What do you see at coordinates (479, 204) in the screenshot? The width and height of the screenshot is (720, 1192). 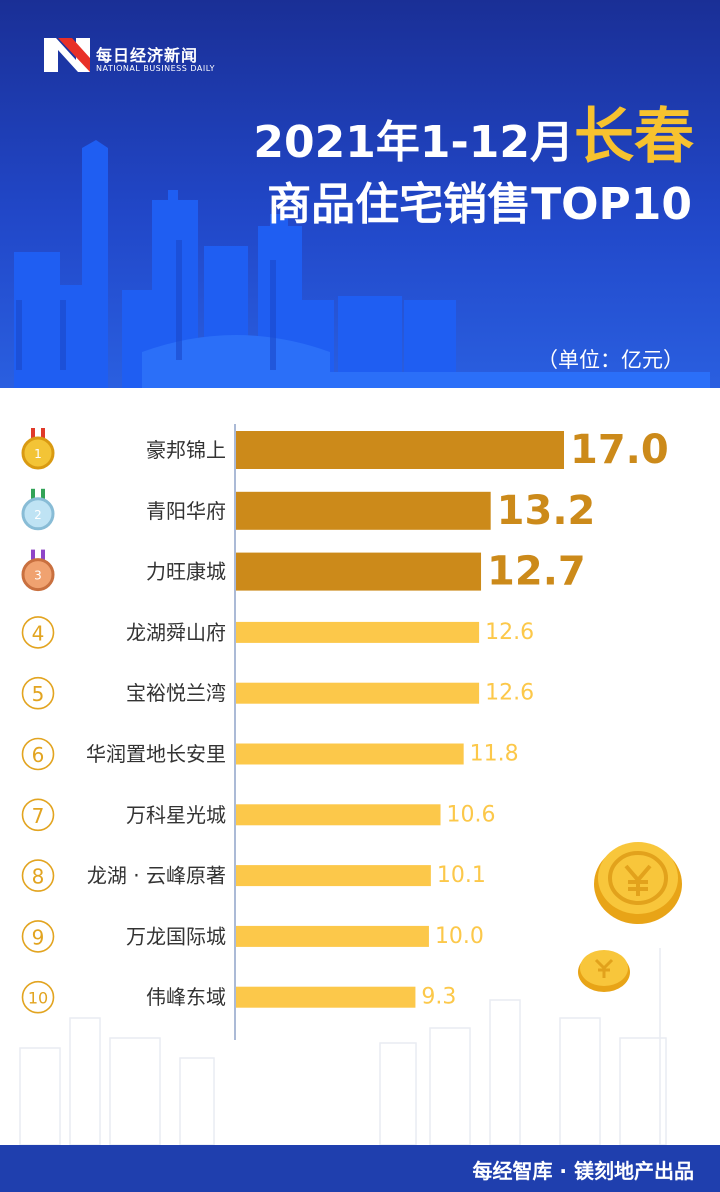 I see `title-line-2: 商品住宅销售TOP10` at bounding box center [479, 204].